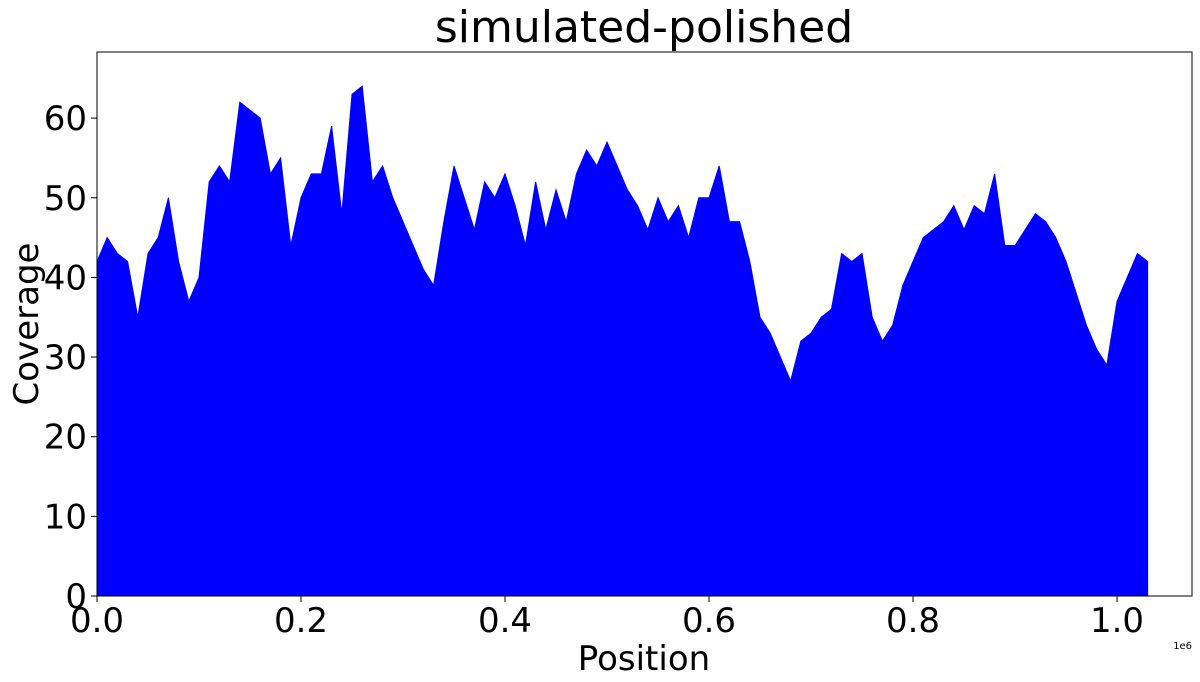 The image size is (1200, 682). What do you see at coordinates (505, 621) in the screenshot?
I see `x-tick-label: 0.4` at bounding box center [505, 621].